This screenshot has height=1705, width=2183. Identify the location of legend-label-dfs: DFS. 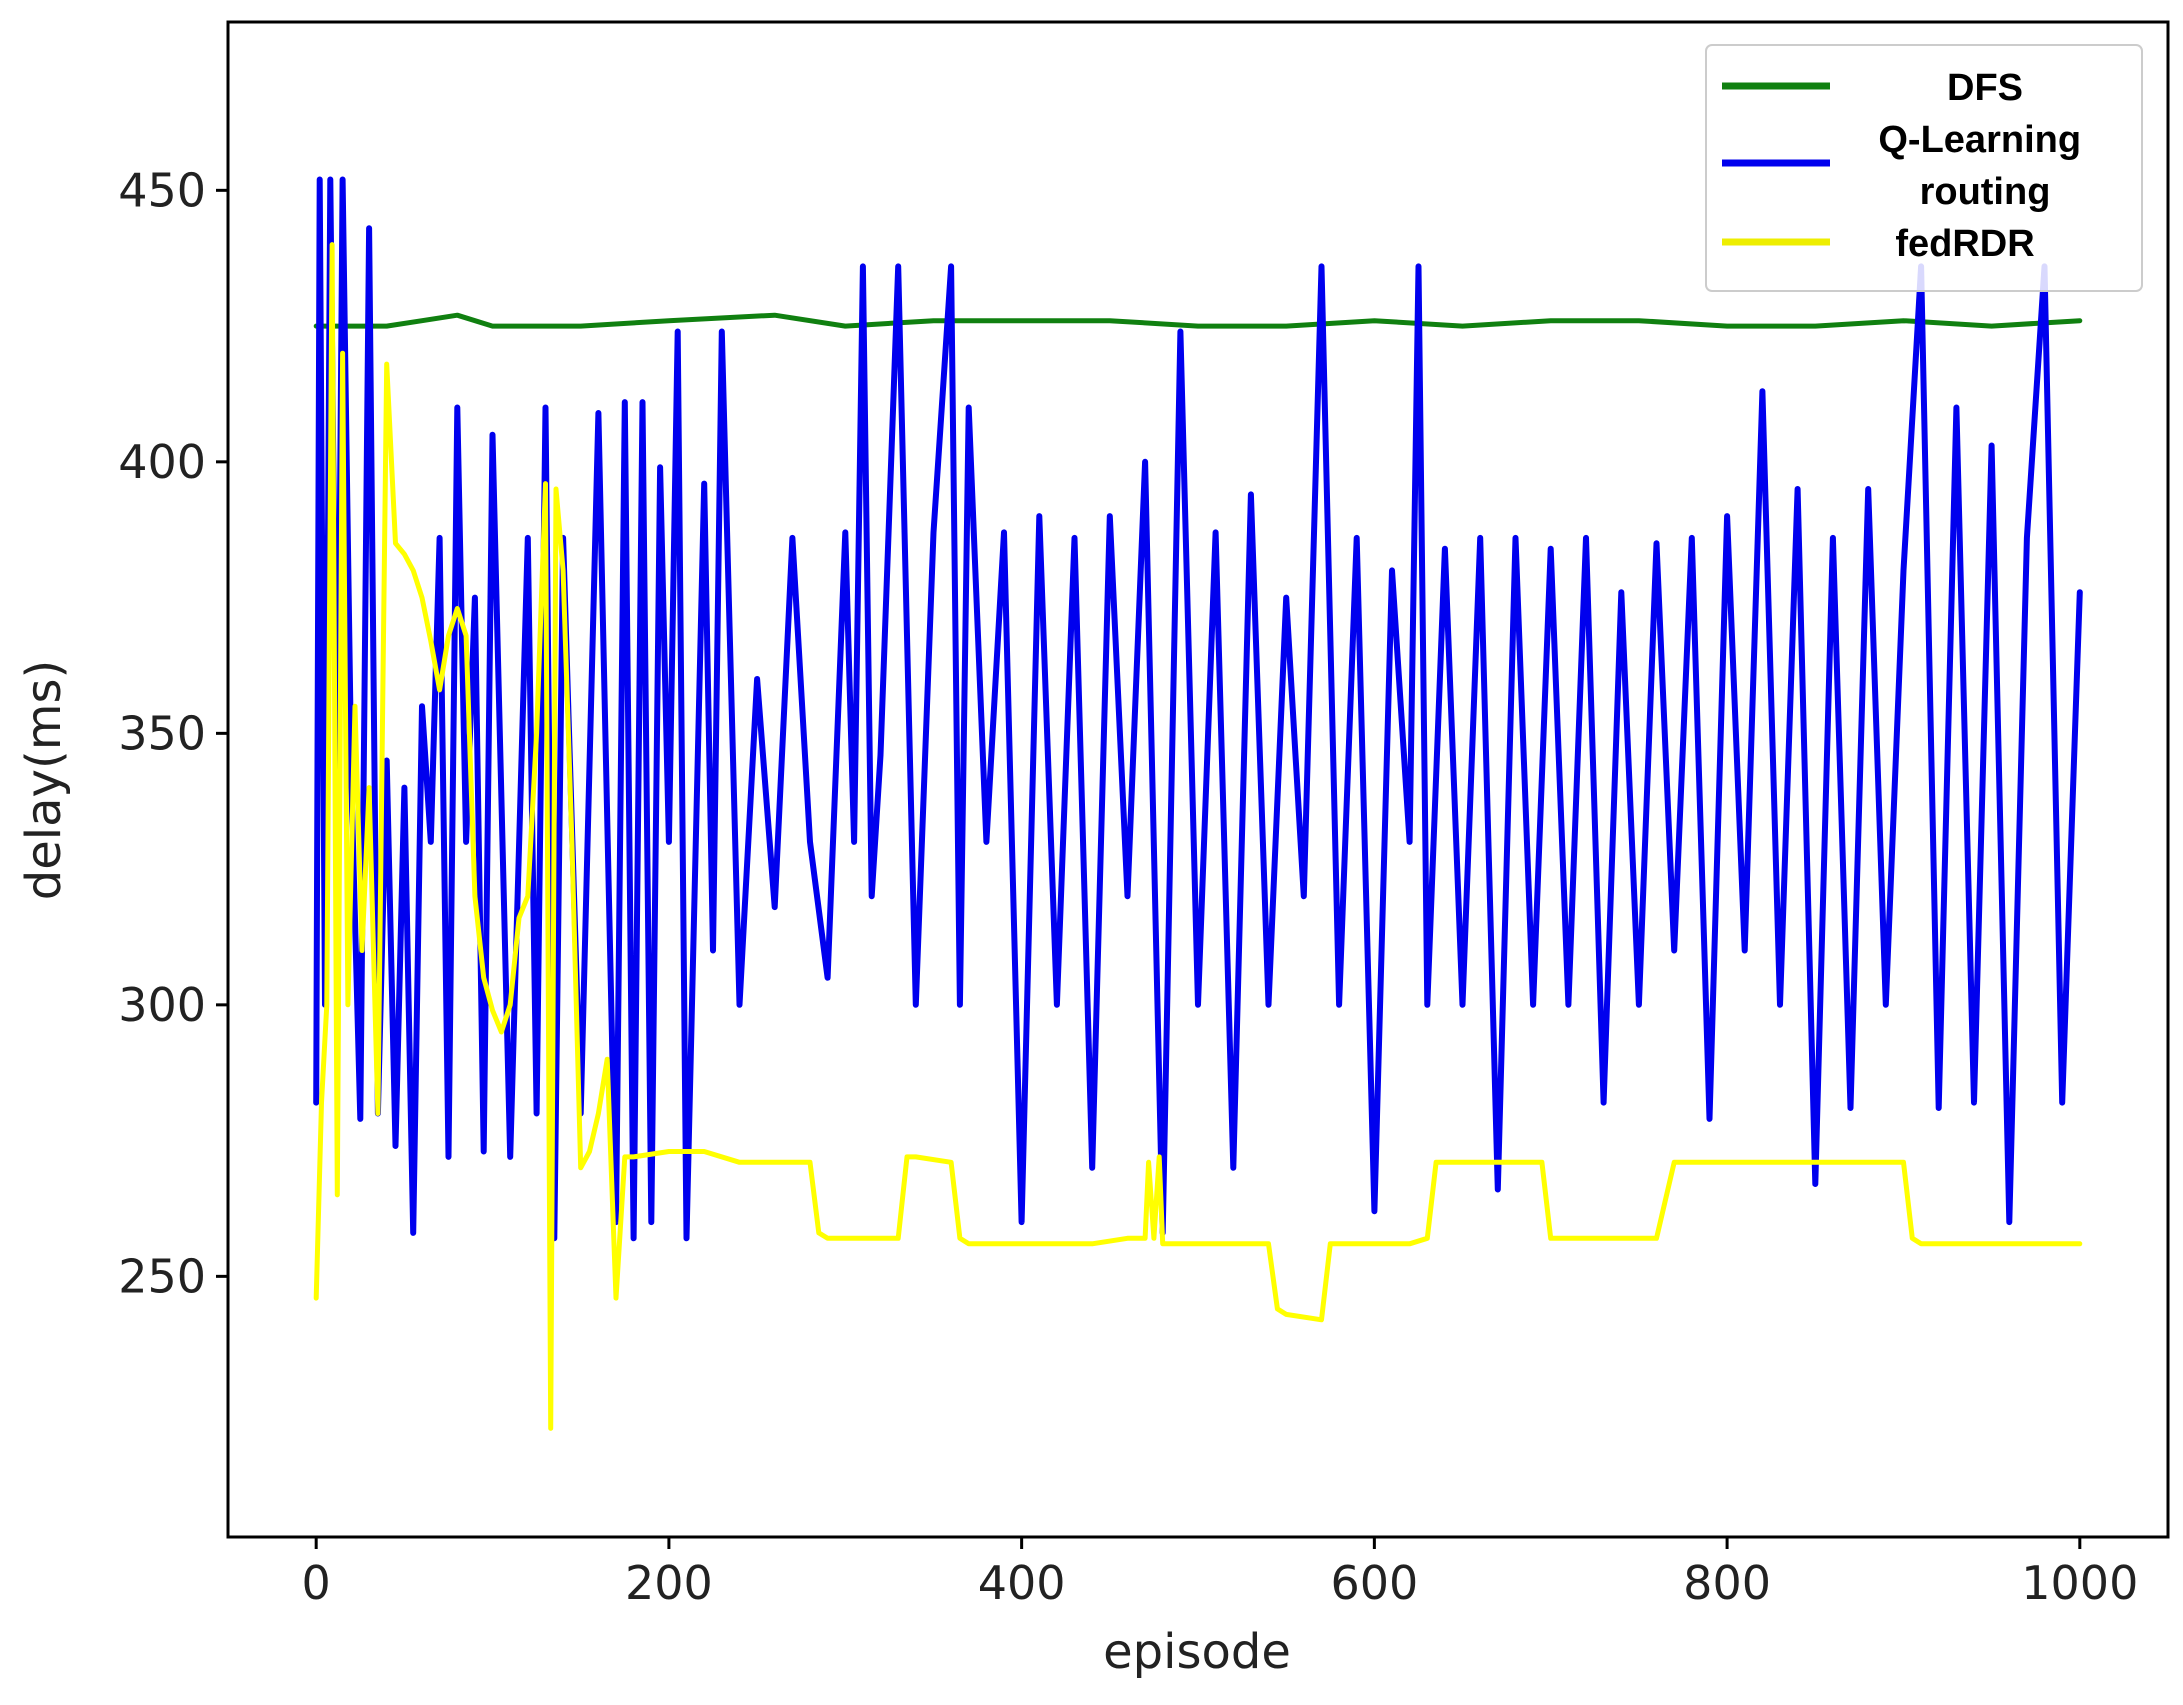
(1985, 88).